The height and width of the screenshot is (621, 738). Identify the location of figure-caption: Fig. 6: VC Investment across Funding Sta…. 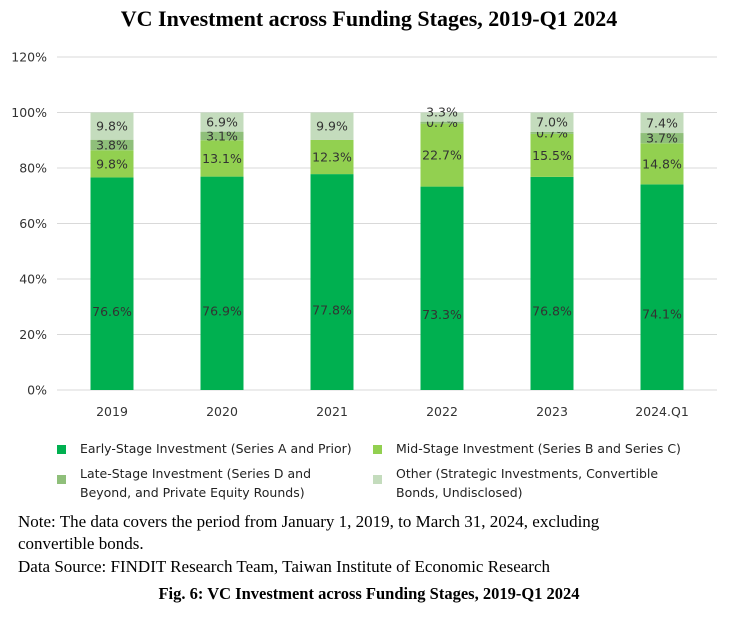
(369, 593).